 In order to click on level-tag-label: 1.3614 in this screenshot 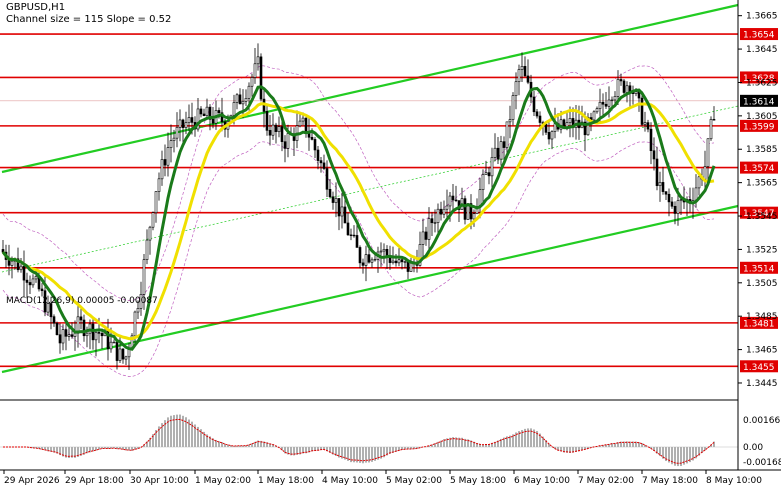, I will do `click(759, 102)`.